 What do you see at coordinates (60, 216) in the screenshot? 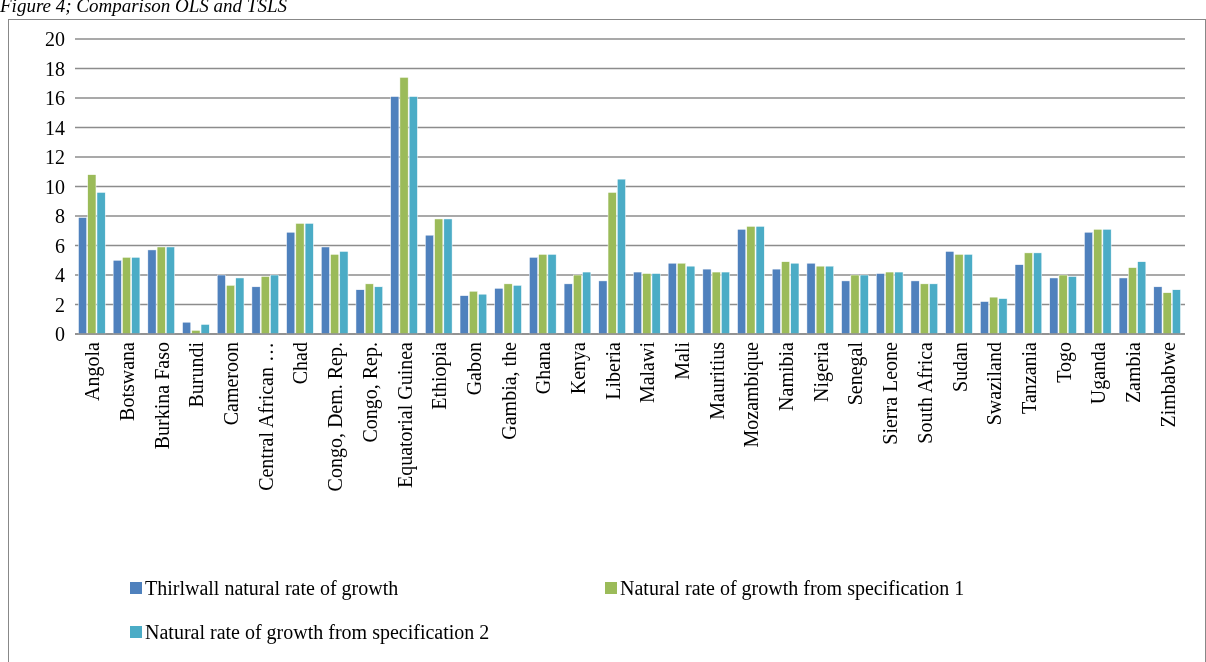
I see `y-tick-label: 8` at bounding box center [60, 216].